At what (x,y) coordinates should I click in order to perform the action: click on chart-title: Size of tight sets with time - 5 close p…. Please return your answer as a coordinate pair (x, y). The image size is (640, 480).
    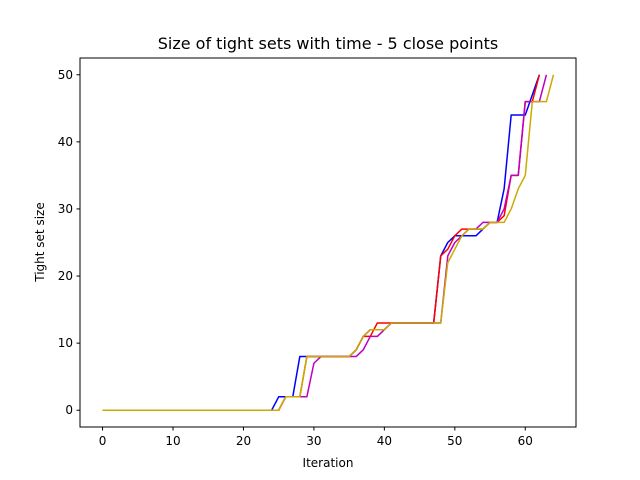
    Looking at the image, I should click on (328, 43).